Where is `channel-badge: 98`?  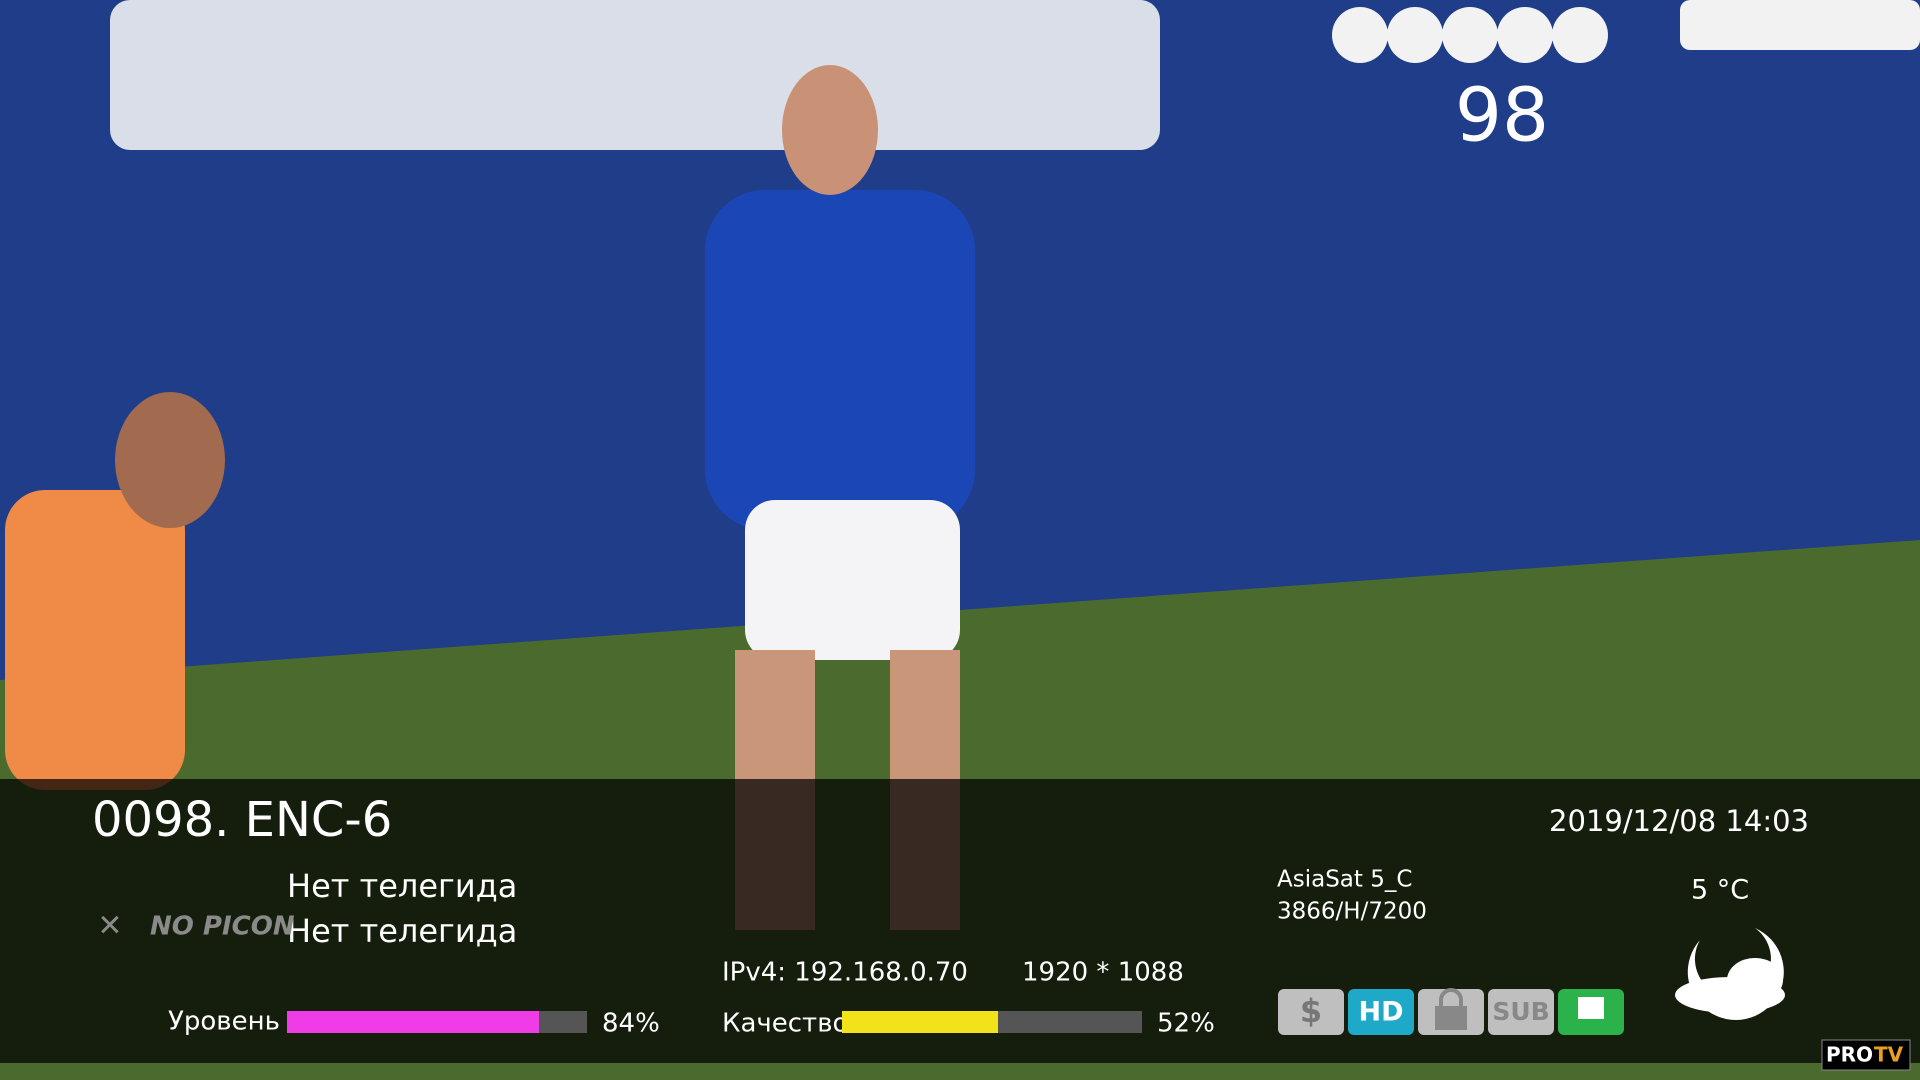
channel-badge: 98 is located at coordinates (1502, 116).